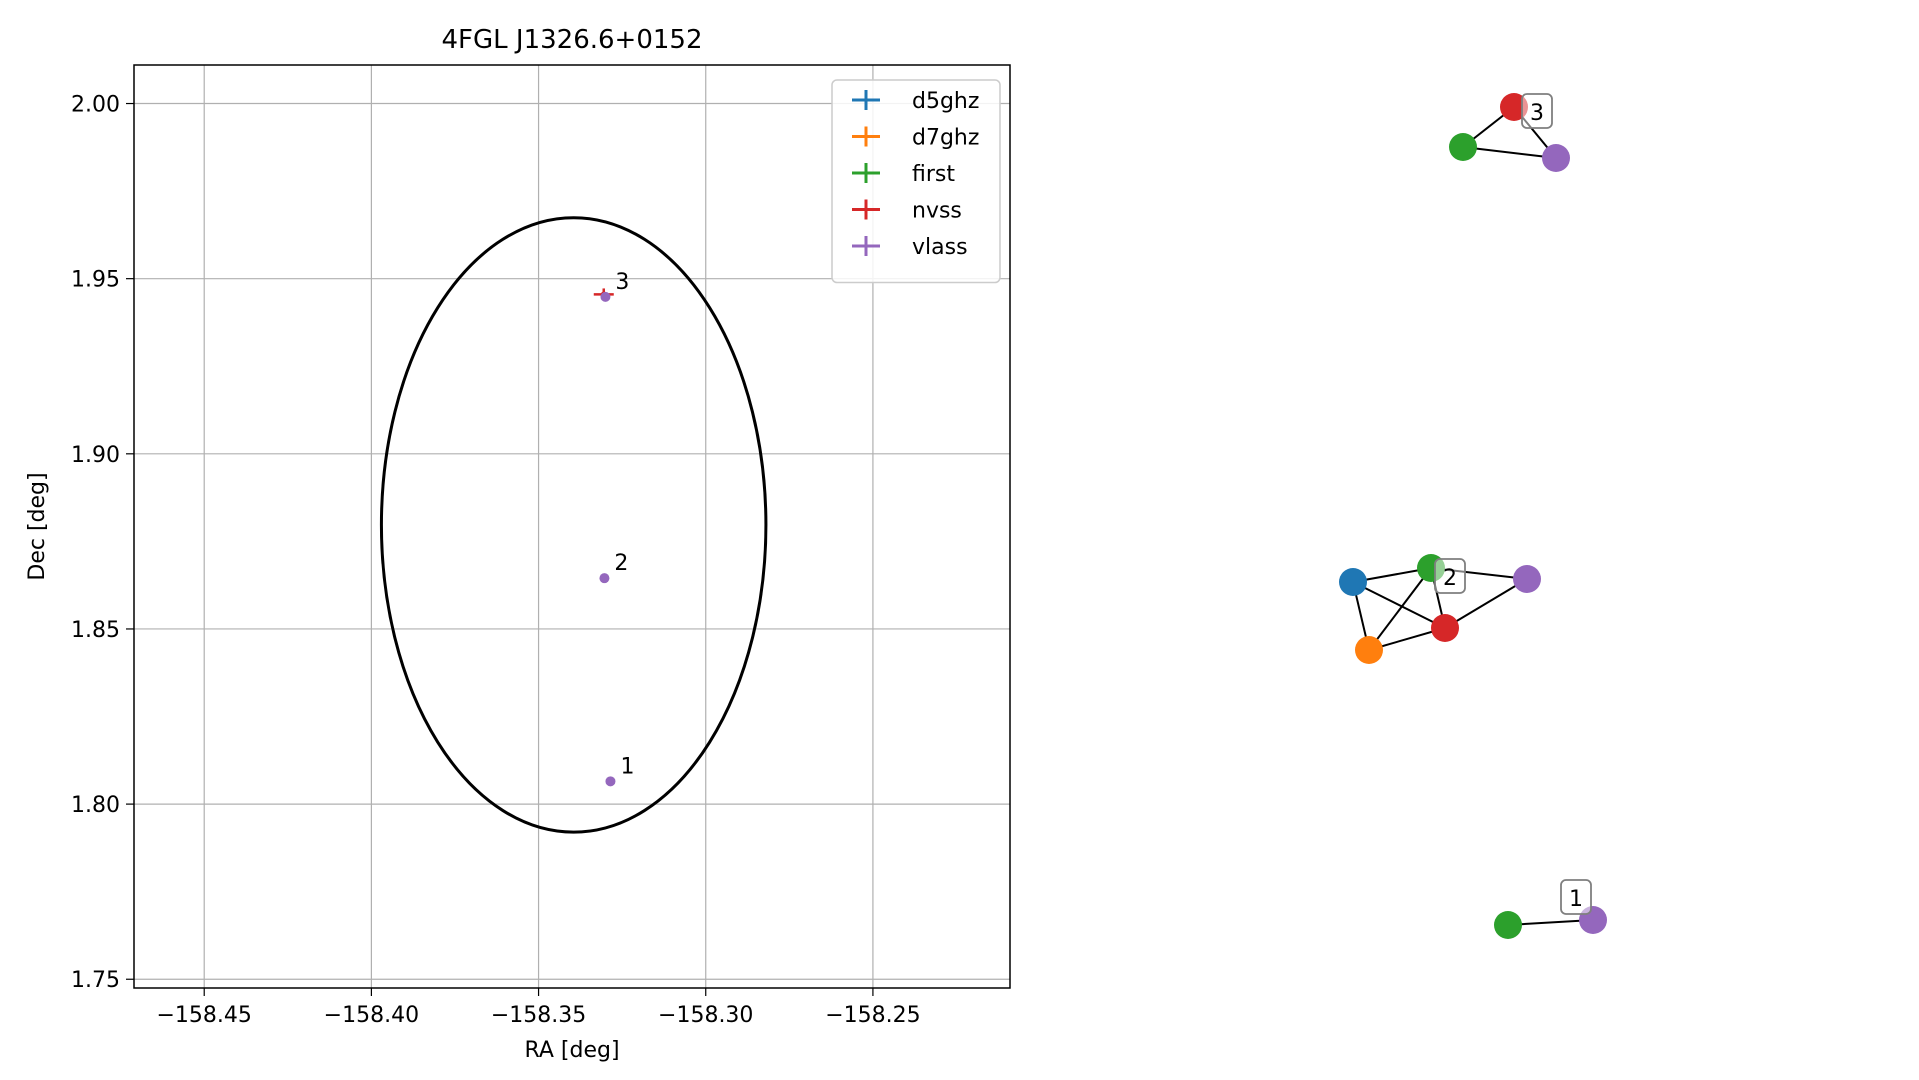 The width and height of the screenshot is (1919, 1080). I want to click on cluster-group-3: 3, so click(1509, 132).